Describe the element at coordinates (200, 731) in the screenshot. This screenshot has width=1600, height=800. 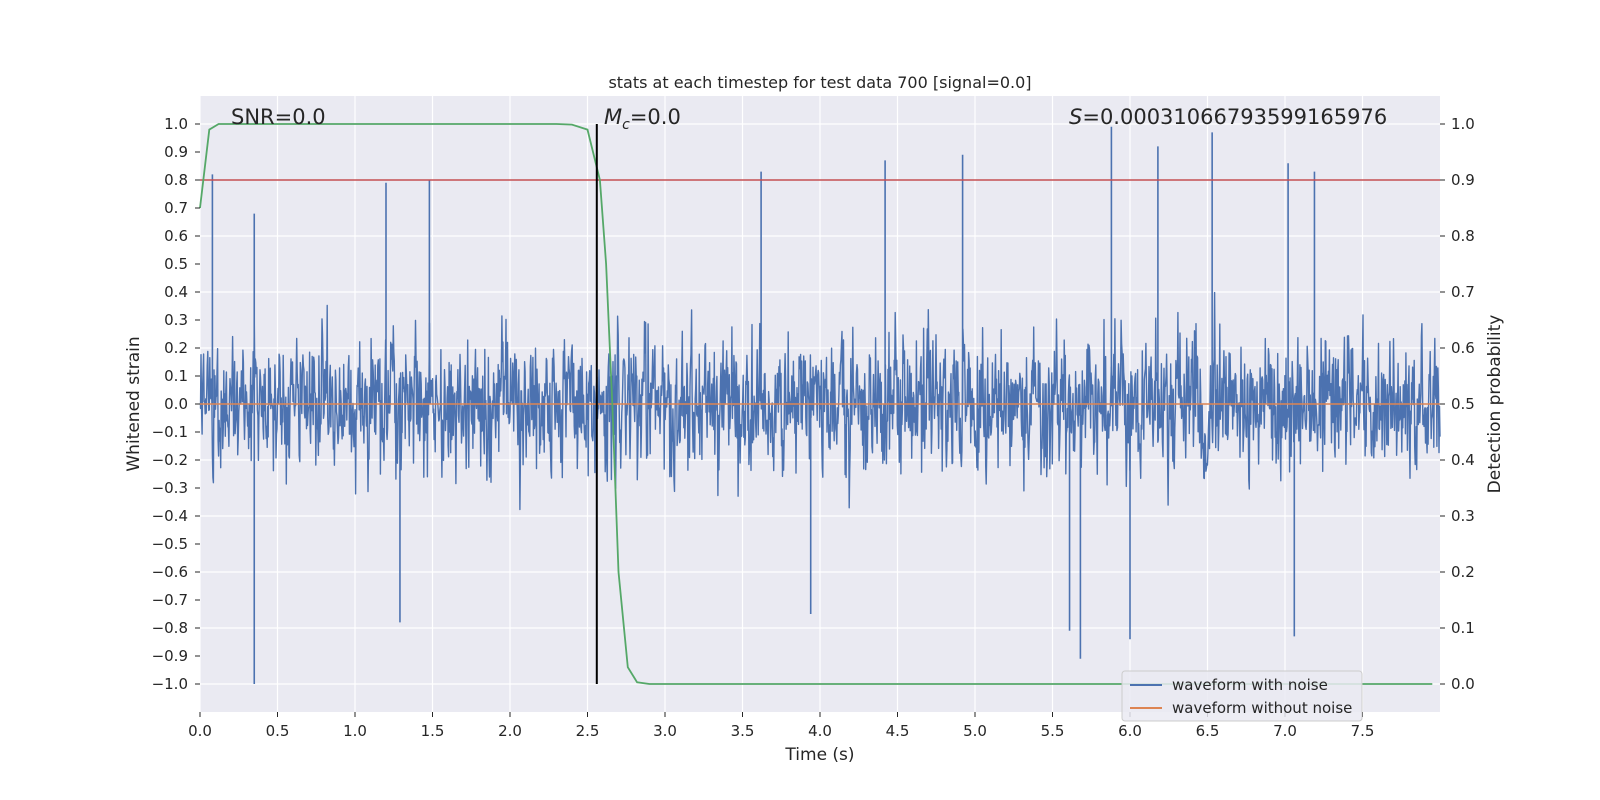
I see `x-tick-label: 0.0` at that location.